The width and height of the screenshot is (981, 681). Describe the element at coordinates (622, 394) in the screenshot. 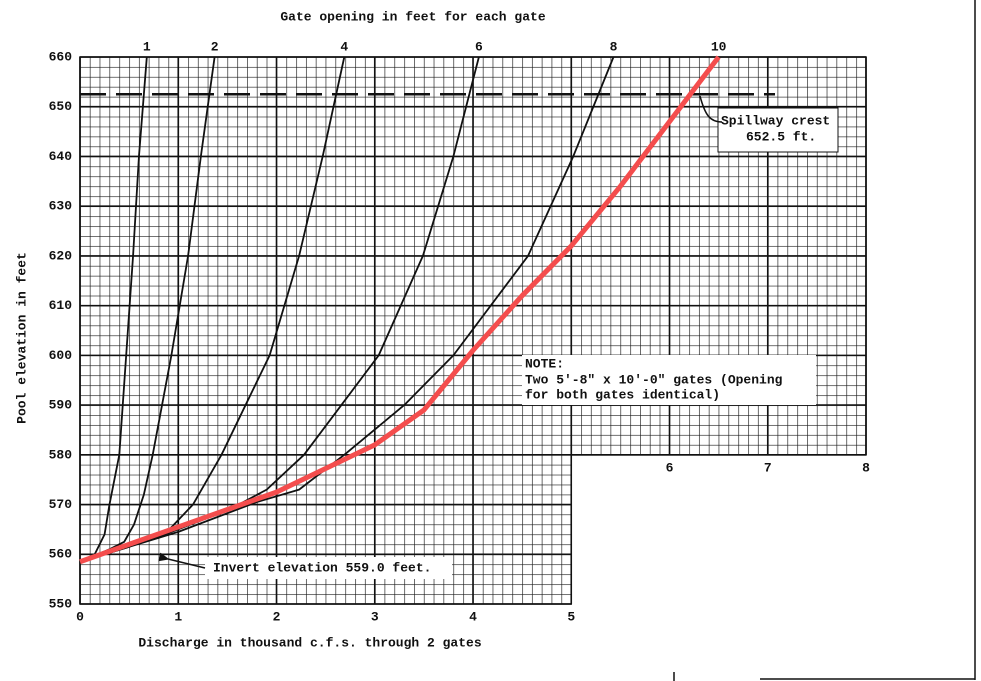

I see `note-line: for both gates identical)` at that location.